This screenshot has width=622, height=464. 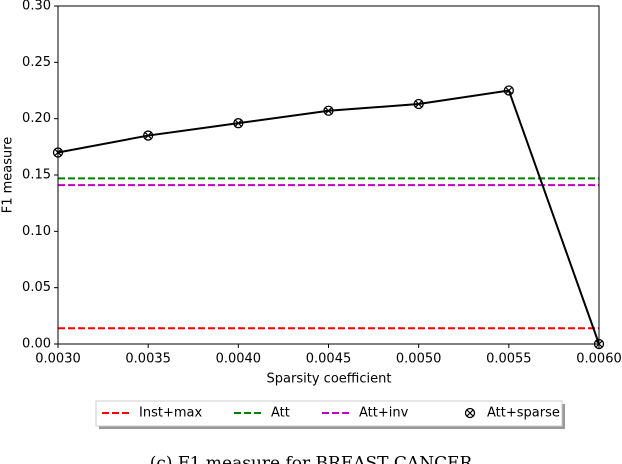 What do you see at coordinates (36, 118) in the screenshot?
I see `y-tick-label: 0.20` at bounding box center [36, 118].